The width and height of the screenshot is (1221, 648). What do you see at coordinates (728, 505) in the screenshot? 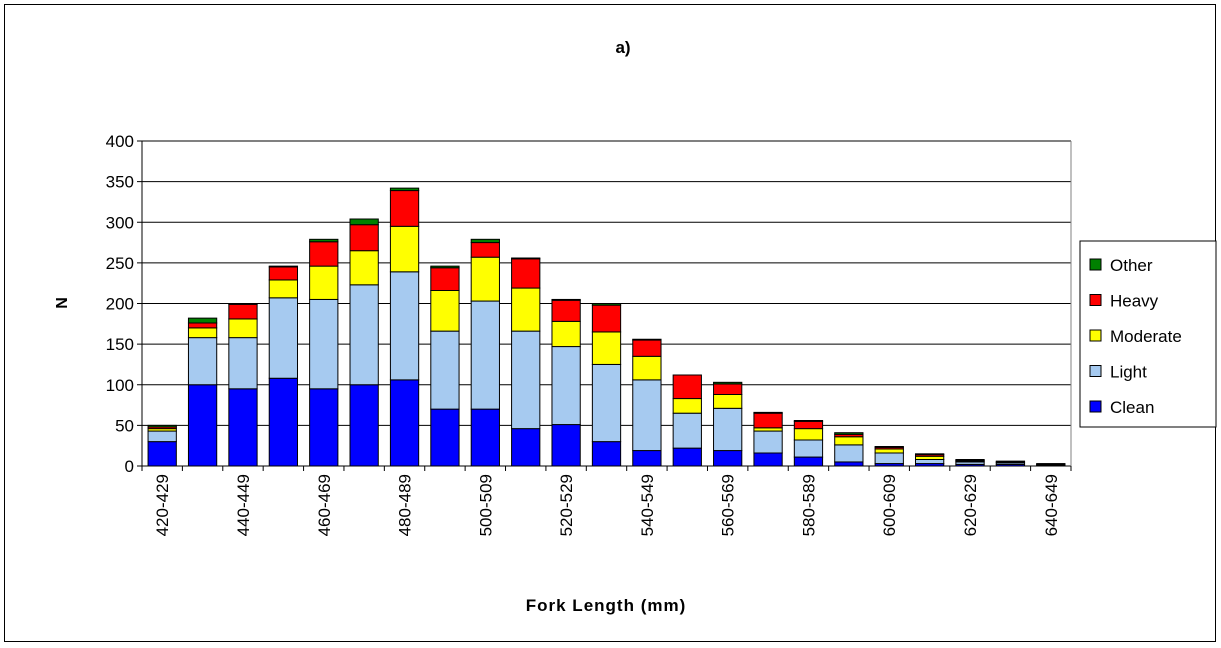
I see `x-tick-label: 560-569` at bounding box center [728, 505].